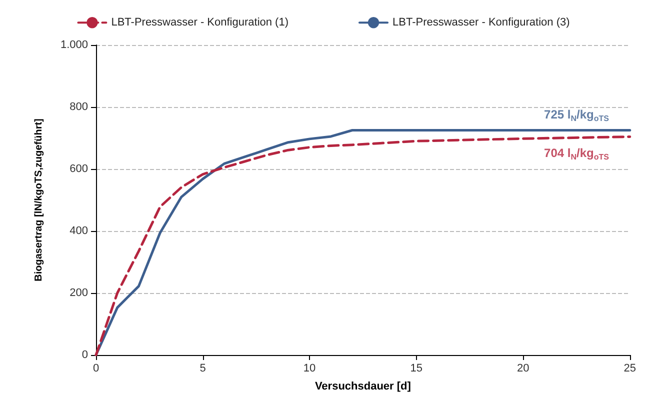  I want to click on x-tick-label: 25, so click(630, 368).